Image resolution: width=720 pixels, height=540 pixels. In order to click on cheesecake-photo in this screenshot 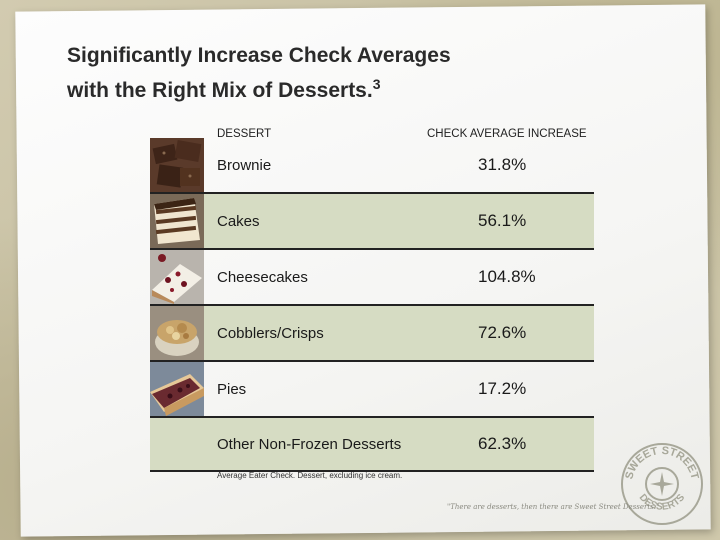, I will do `click(177, 277)`.